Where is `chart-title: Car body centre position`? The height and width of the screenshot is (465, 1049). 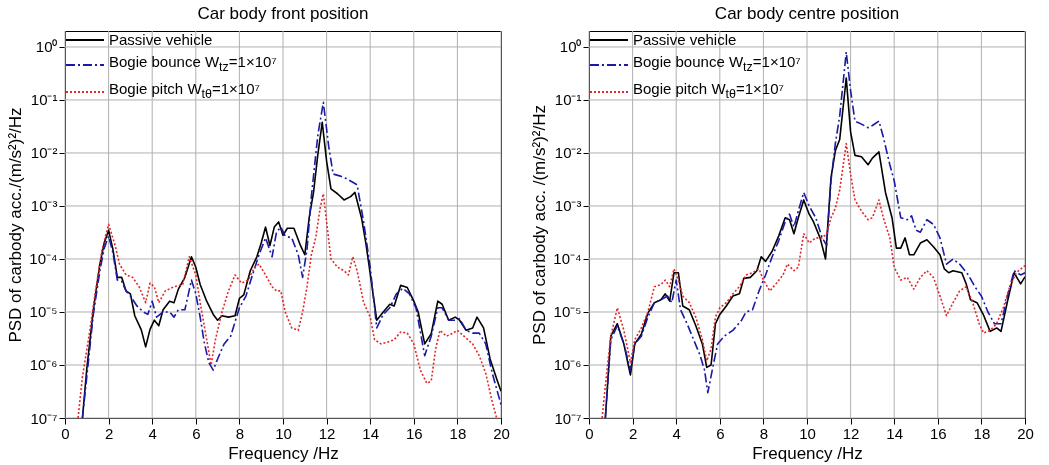
chart-title: Car body centre position is located at coordinates (807, 13).